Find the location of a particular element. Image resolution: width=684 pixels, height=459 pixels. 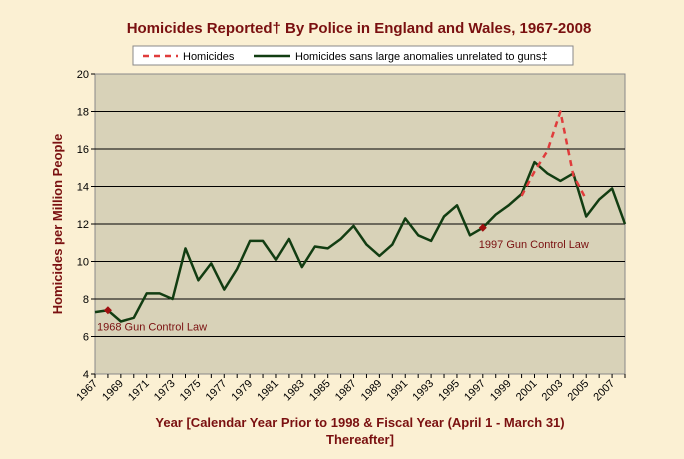

y-tick-label: 20 is located at coordinates (83, 75).